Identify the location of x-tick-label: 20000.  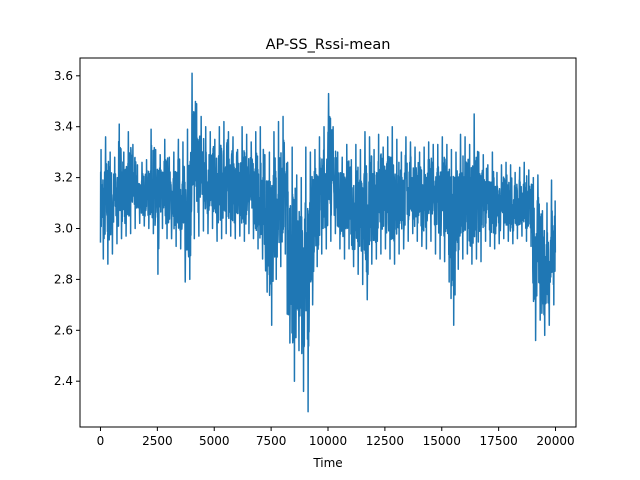
(555, 441).